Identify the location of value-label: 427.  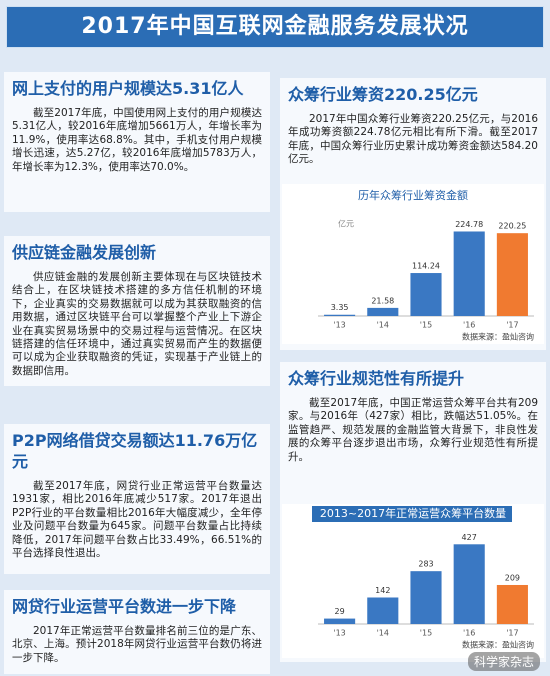
(469, 537).